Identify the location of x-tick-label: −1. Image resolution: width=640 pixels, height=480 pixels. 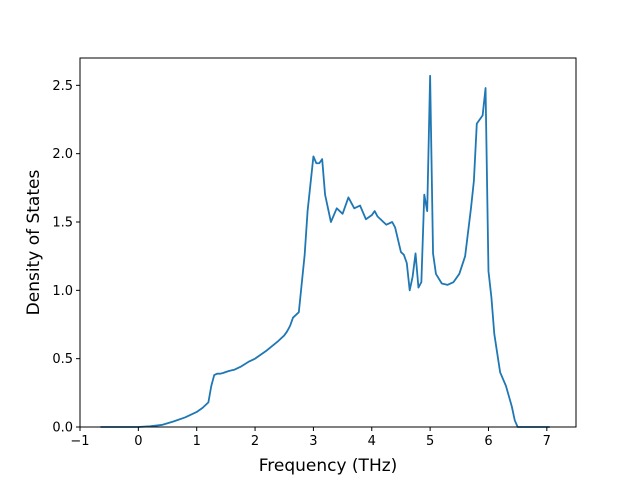
(79, 441).